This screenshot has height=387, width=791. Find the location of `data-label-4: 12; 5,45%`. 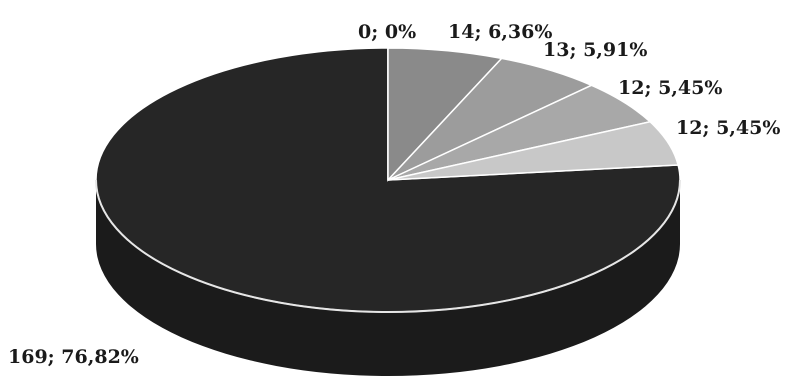

data-label-4: 12; 5,45% is located at coordinates (670, 88).